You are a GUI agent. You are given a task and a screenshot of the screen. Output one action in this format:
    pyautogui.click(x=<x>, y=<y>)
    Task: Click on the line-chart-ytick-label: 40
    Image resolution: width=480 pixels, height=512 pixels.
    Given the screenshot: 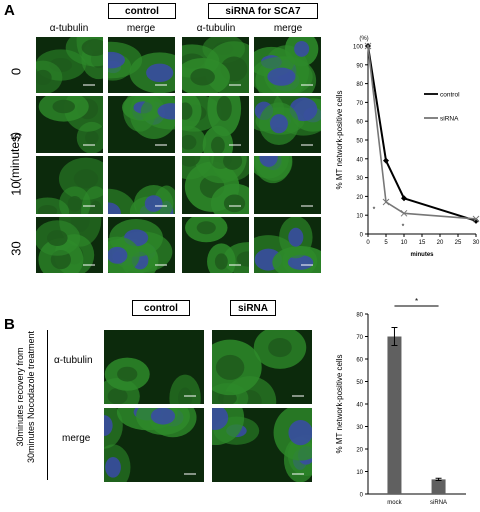 What is the action you would take?
    pyautogui.click(x=359, y=160)
    